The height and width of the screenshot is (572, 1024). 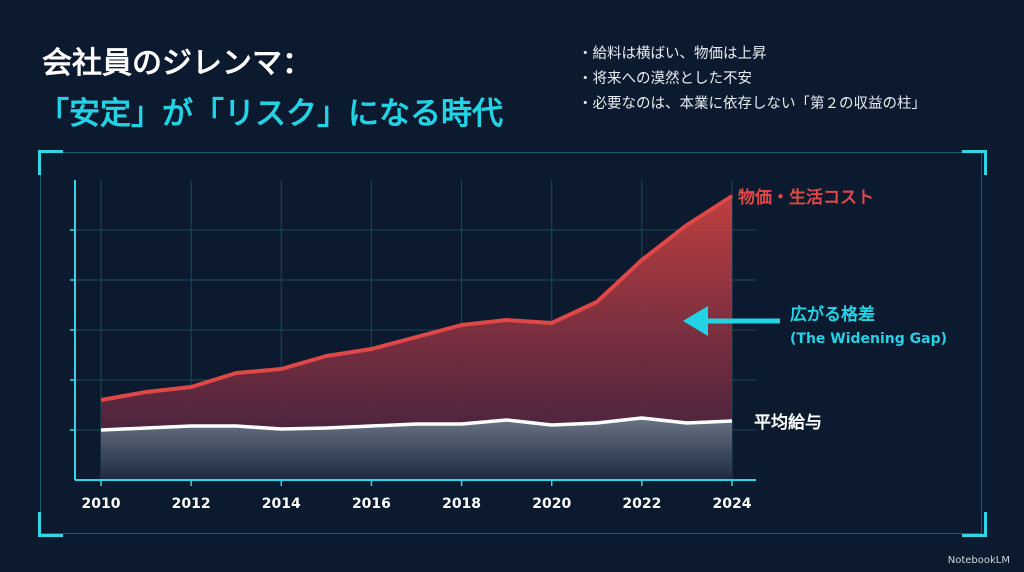 What do you see at coordinates (461, 504) in the screenshot?
I see `x-tick-label: 2018` at bounding box center [461, 504].